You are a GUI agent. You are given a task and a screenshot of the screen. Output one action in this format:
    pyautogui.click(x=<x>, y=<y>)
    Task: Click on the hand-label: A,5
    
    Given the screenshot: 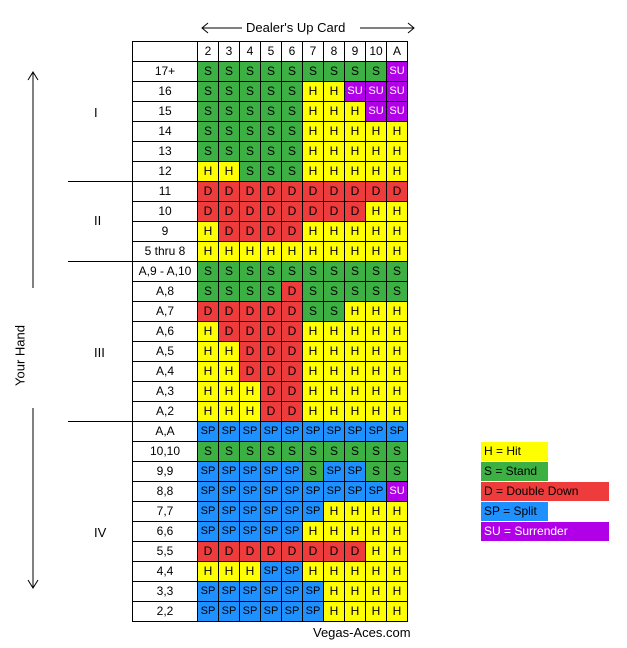 What is the action you would take?
    pyautogui.click(x=165, y=351)
    